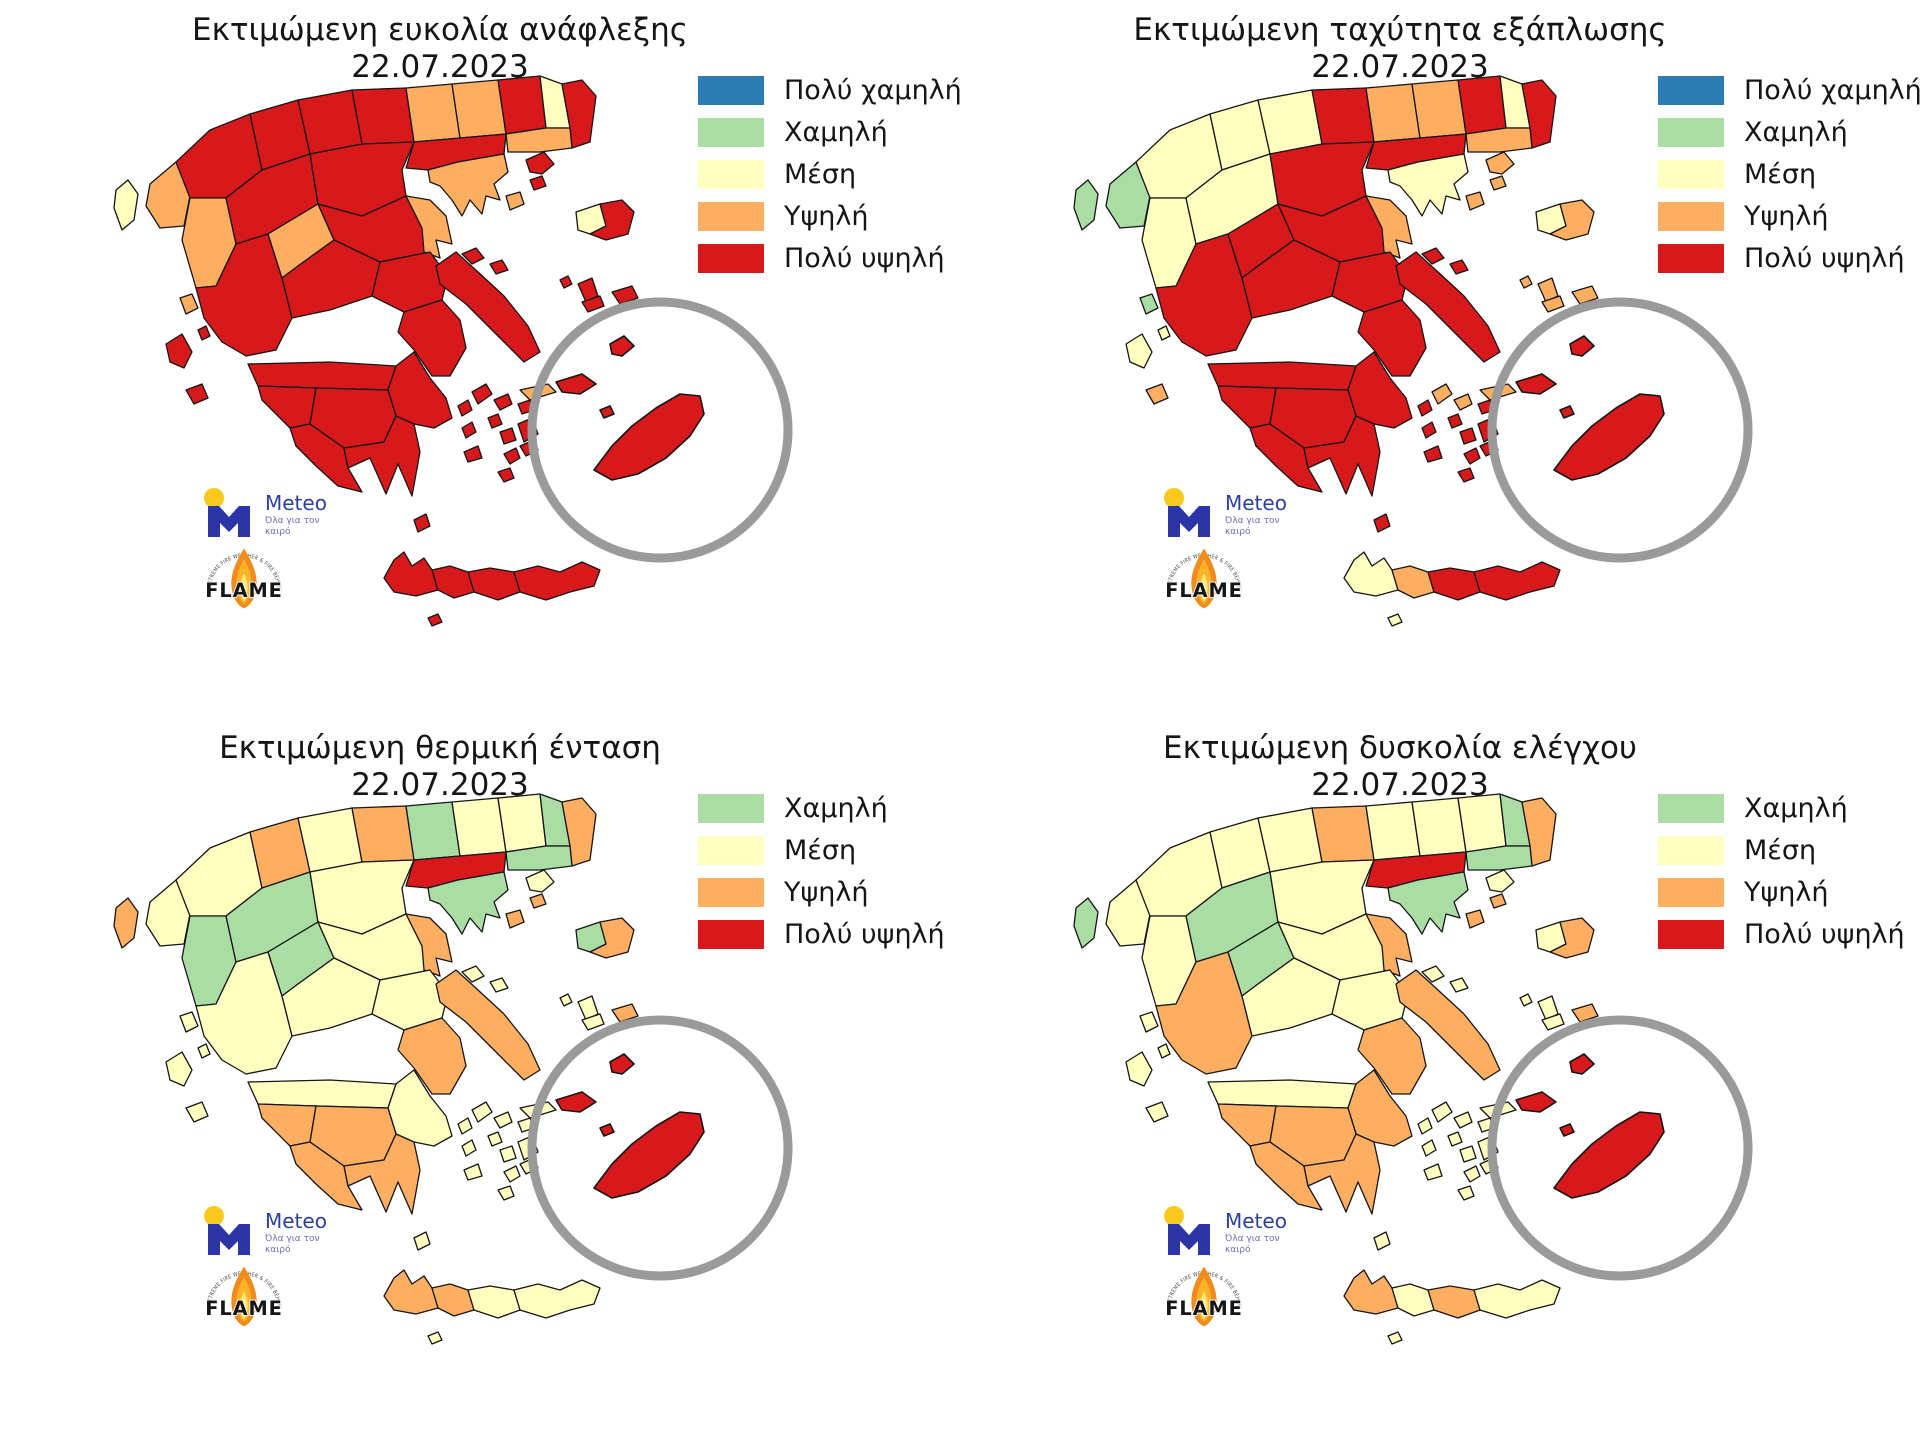 This screenshot has height=1436, width=1920. What do you see at coordinates (731, 892) in the screenshot?
I see `legend-swatch-high` at bounding box center [731, 892].